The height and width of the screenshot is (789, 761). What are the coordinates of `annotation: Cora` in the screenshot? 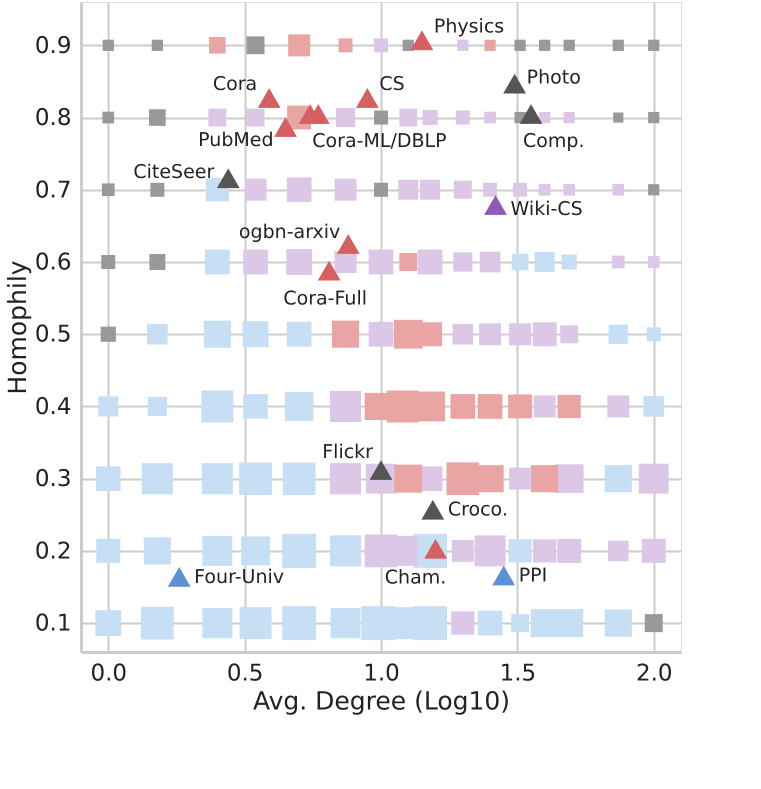 It's located at (235, 84).